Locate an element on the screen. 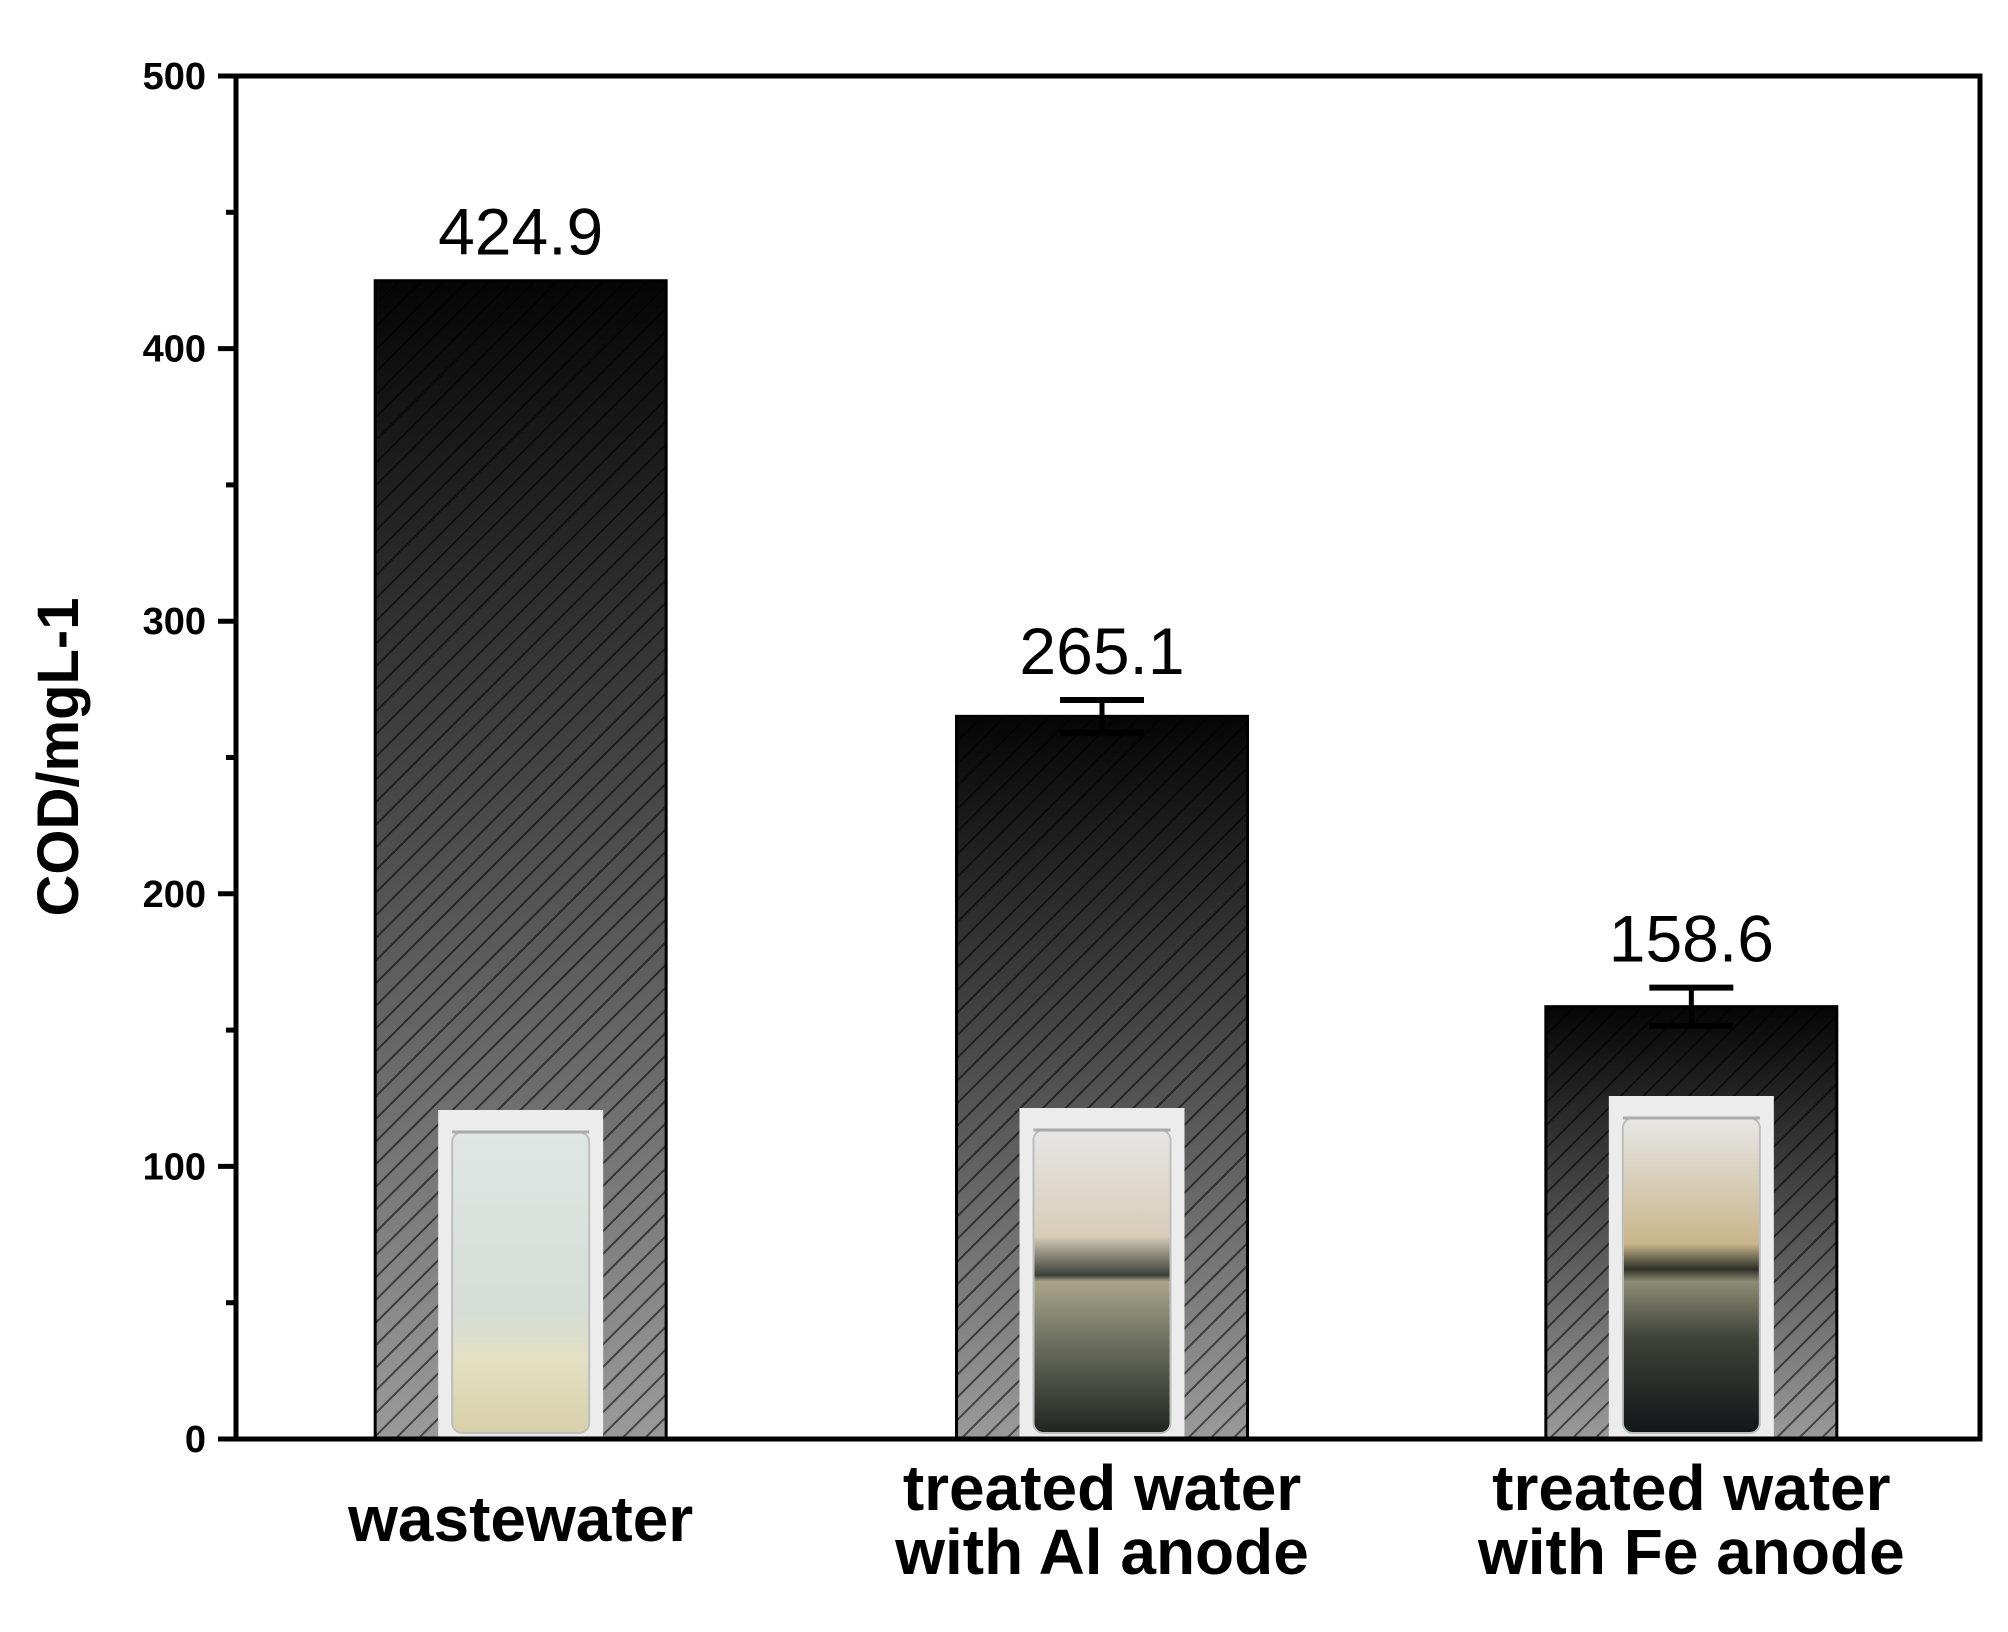 Image resolution: width=2008 pixels, height=1632 pixels. category-label-line: wastewater is located at coordinates (520, 1519).